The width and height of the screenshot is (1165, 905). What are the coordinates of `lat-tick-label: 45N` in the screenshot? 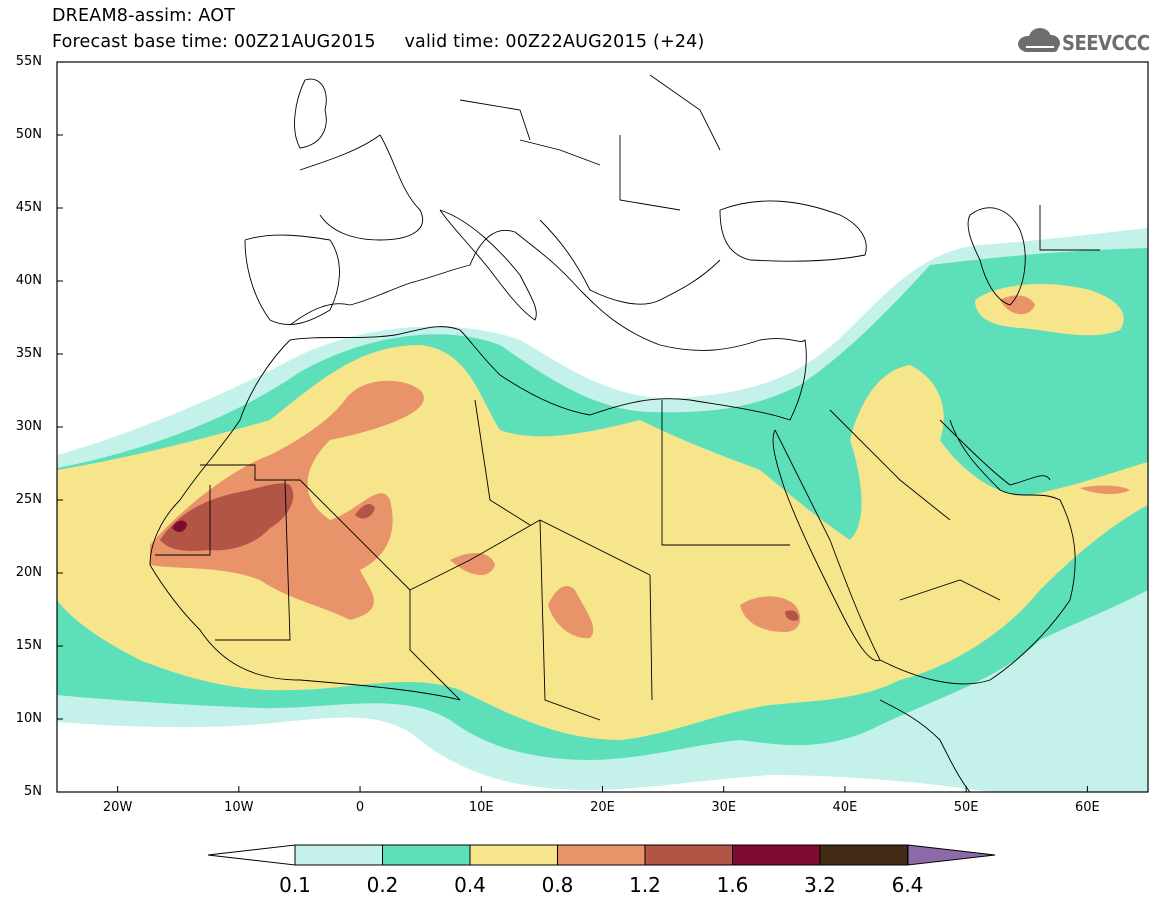 It's located at (28, 207).